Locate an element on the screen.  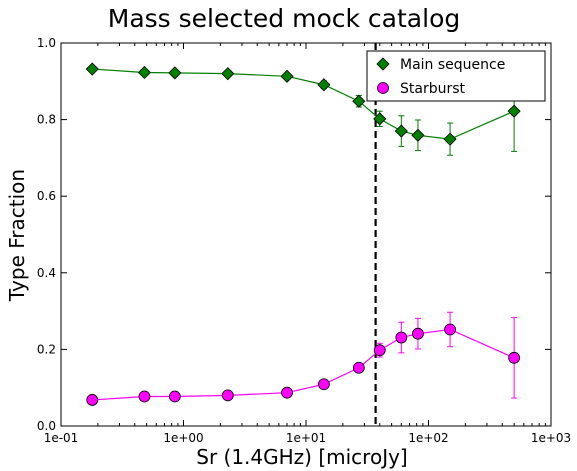
x-tick-label: 1e+00 is located at coordinates (183, 438).